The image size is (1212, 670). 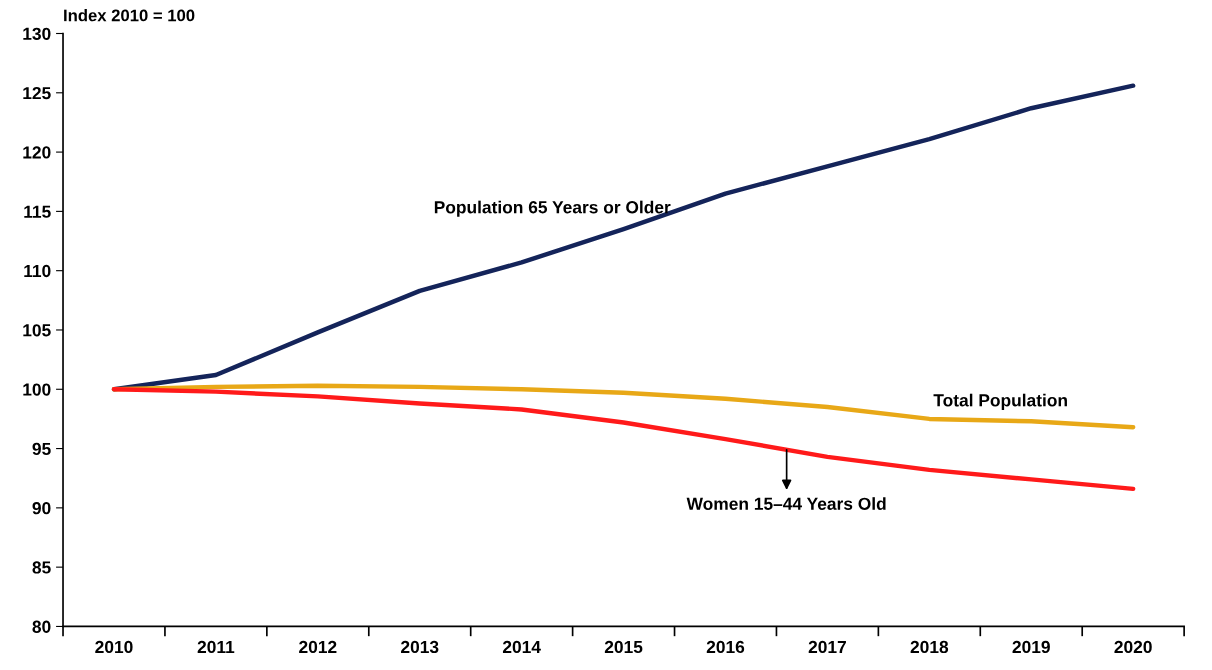 I want to click on y-tick-label: 105, so click(x=37, y=330).